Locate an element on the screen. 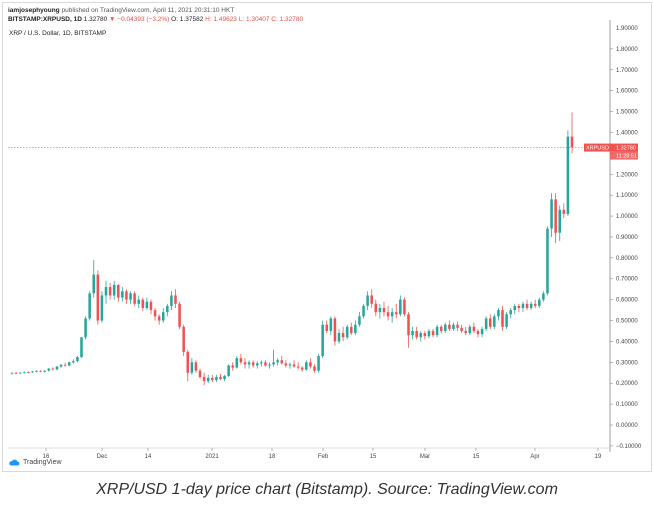  ohlc-open: O: 1.37582 is located at coordinates (187, 19).